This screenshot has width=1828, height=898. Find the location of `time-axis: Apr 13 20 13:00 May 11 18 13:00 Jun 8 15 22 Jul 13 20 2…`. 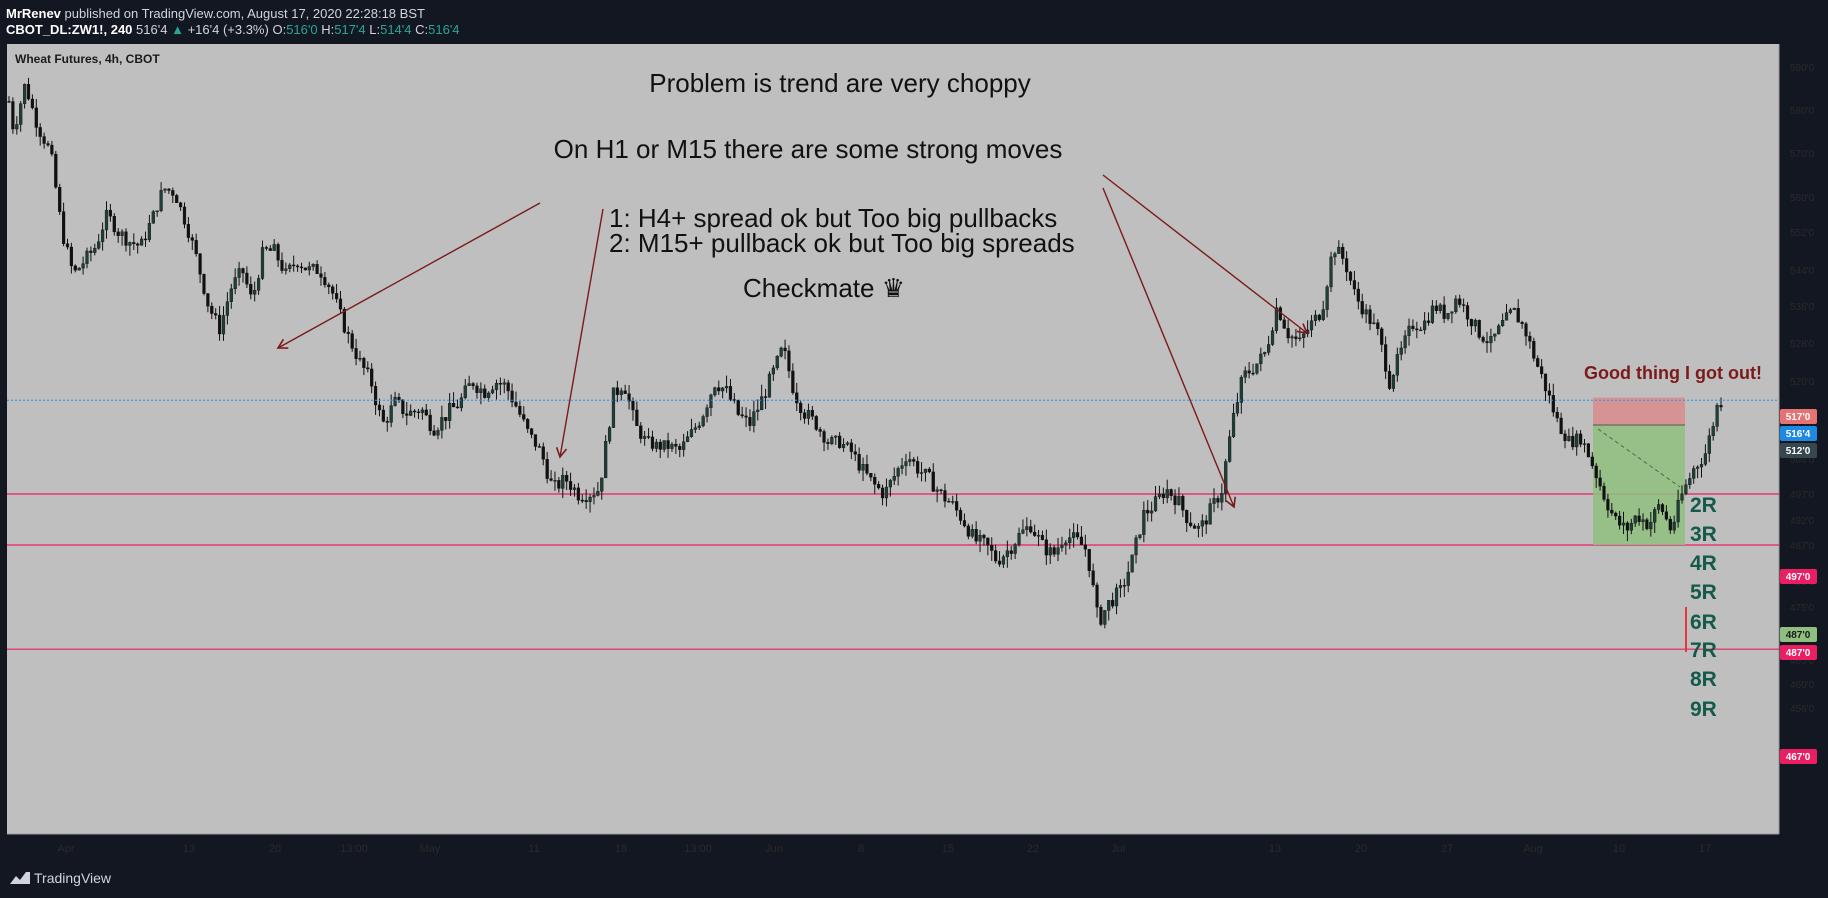

time-axis: Apr 13 20 13:00 May 11 18 13:00 Jun 8 15 22 Jul 13 20 2… is located at coordinates (884, 849).